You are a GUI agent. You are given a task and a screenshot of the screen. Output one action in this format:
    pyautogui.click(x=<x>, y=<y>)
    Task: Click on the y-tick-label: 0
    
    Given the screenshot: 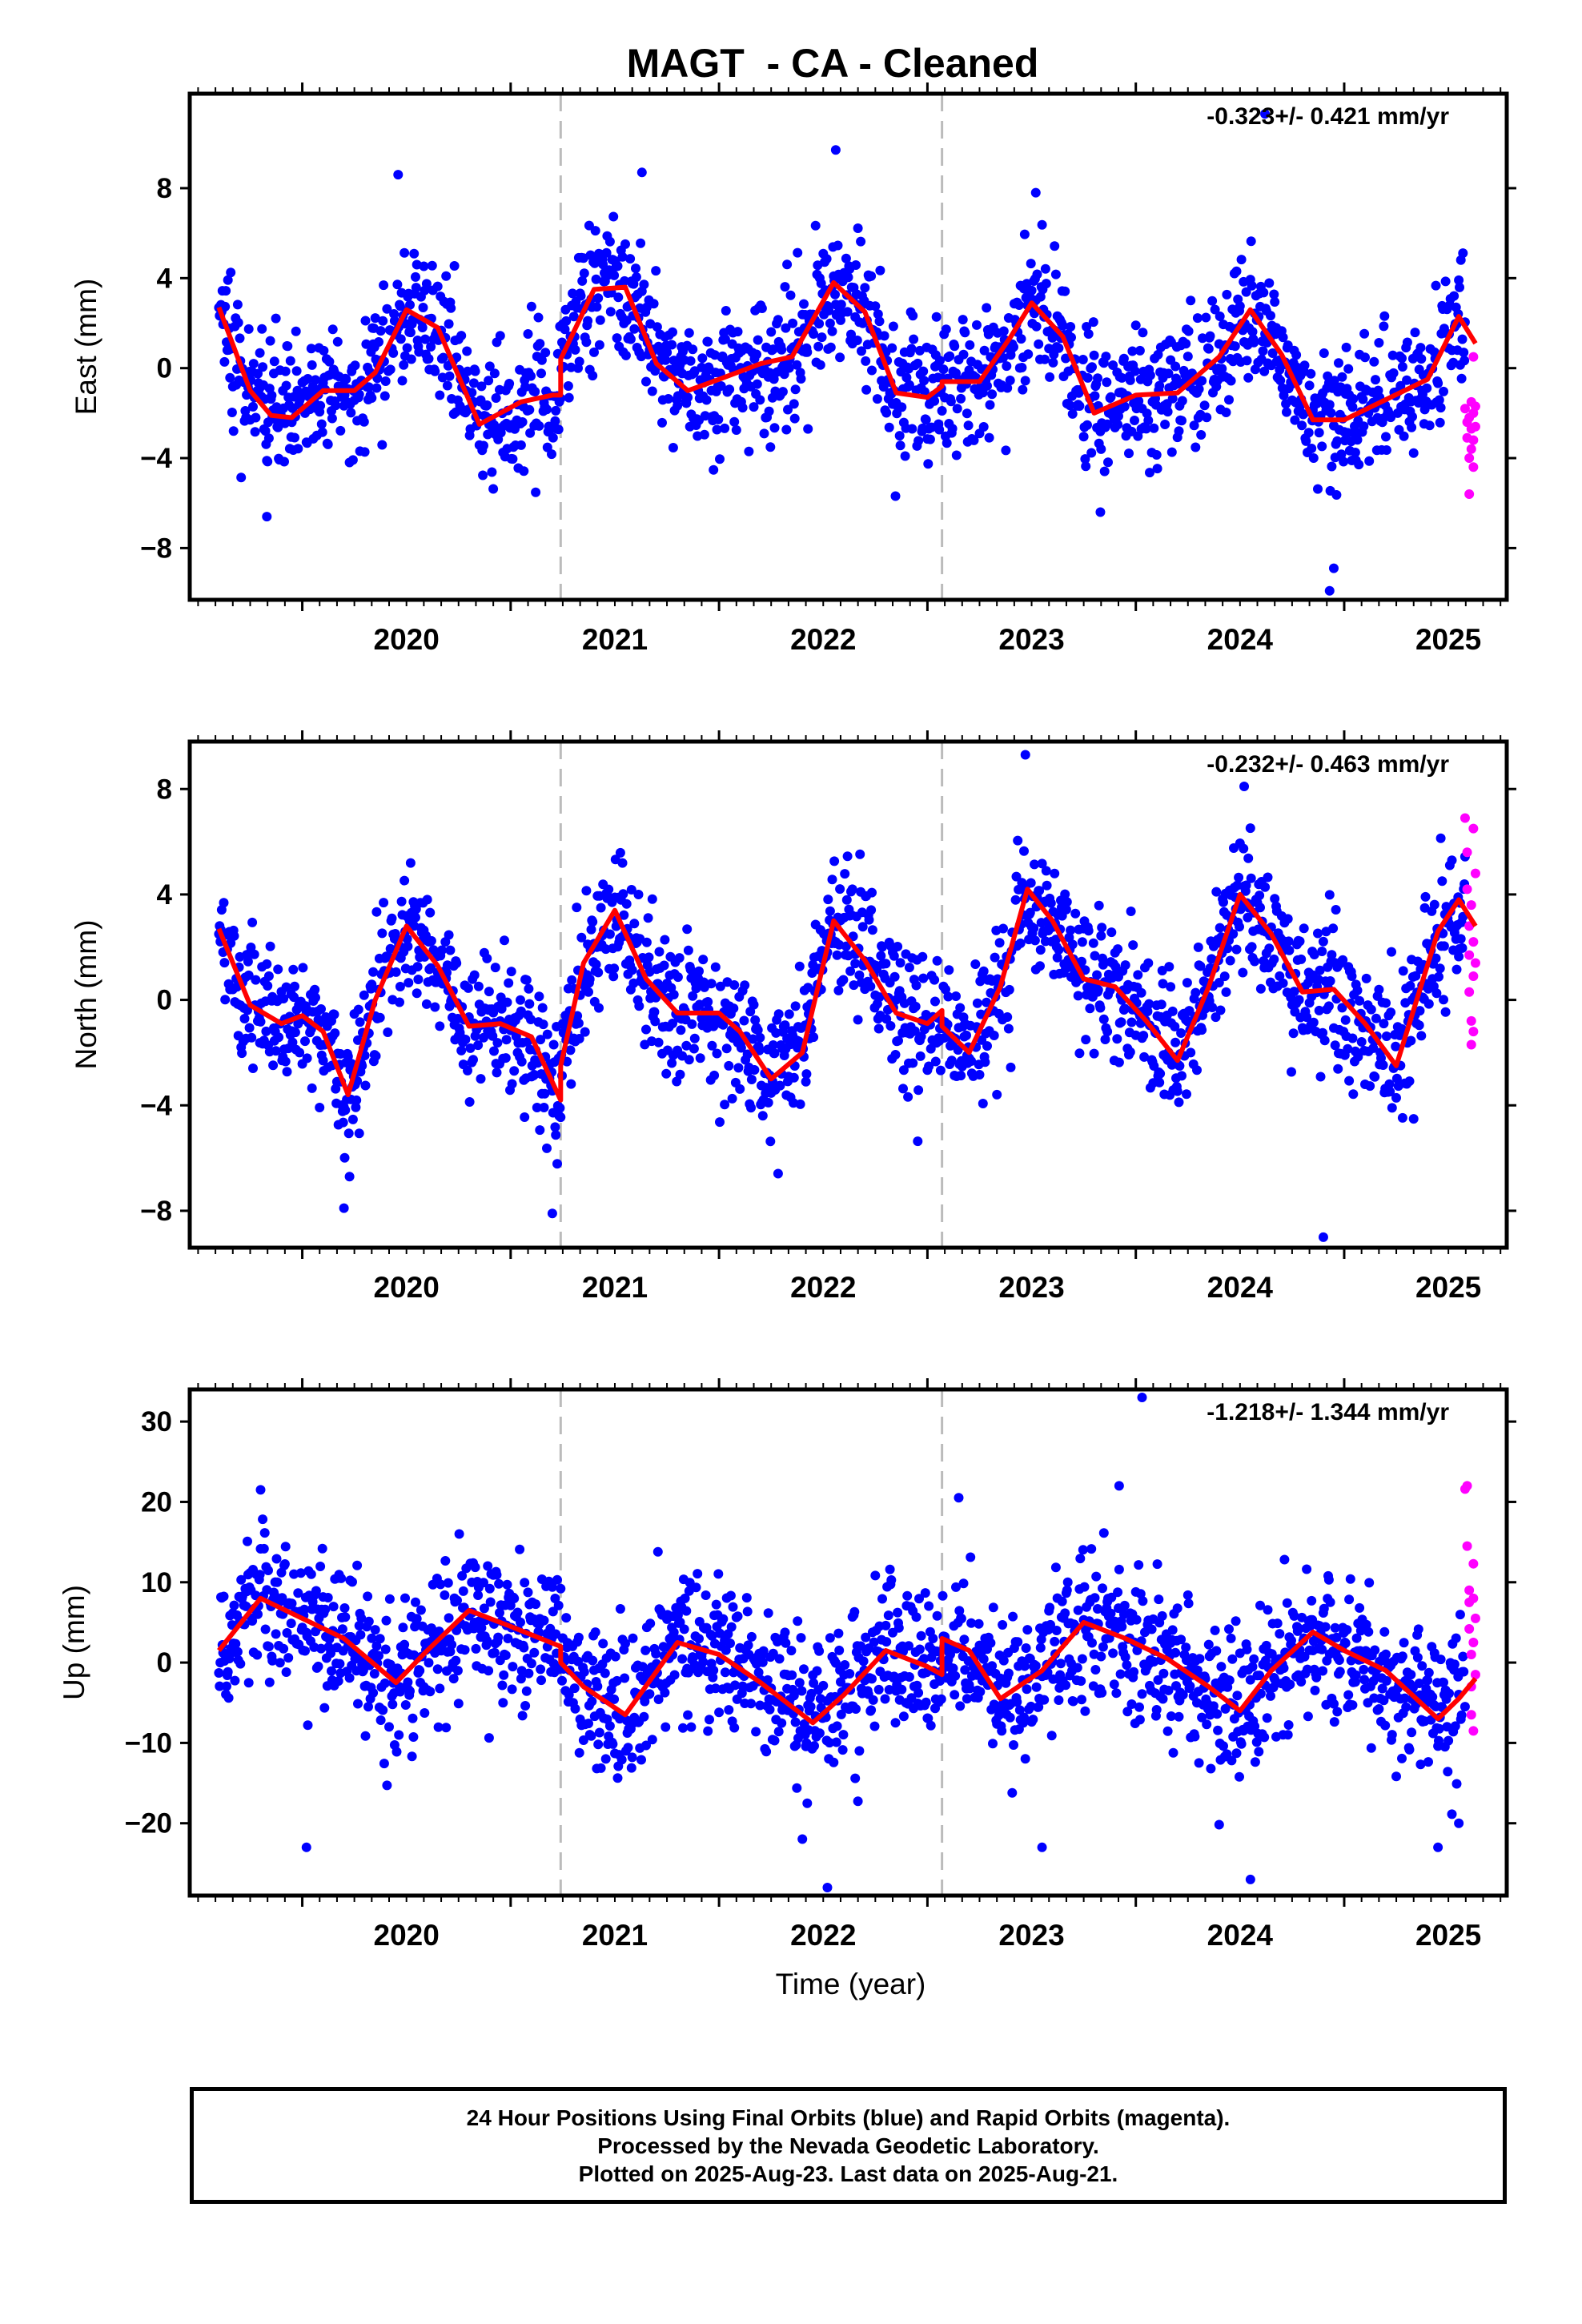 What is the action you would take?
    pyautogui.click(x=164, y=1001)
    